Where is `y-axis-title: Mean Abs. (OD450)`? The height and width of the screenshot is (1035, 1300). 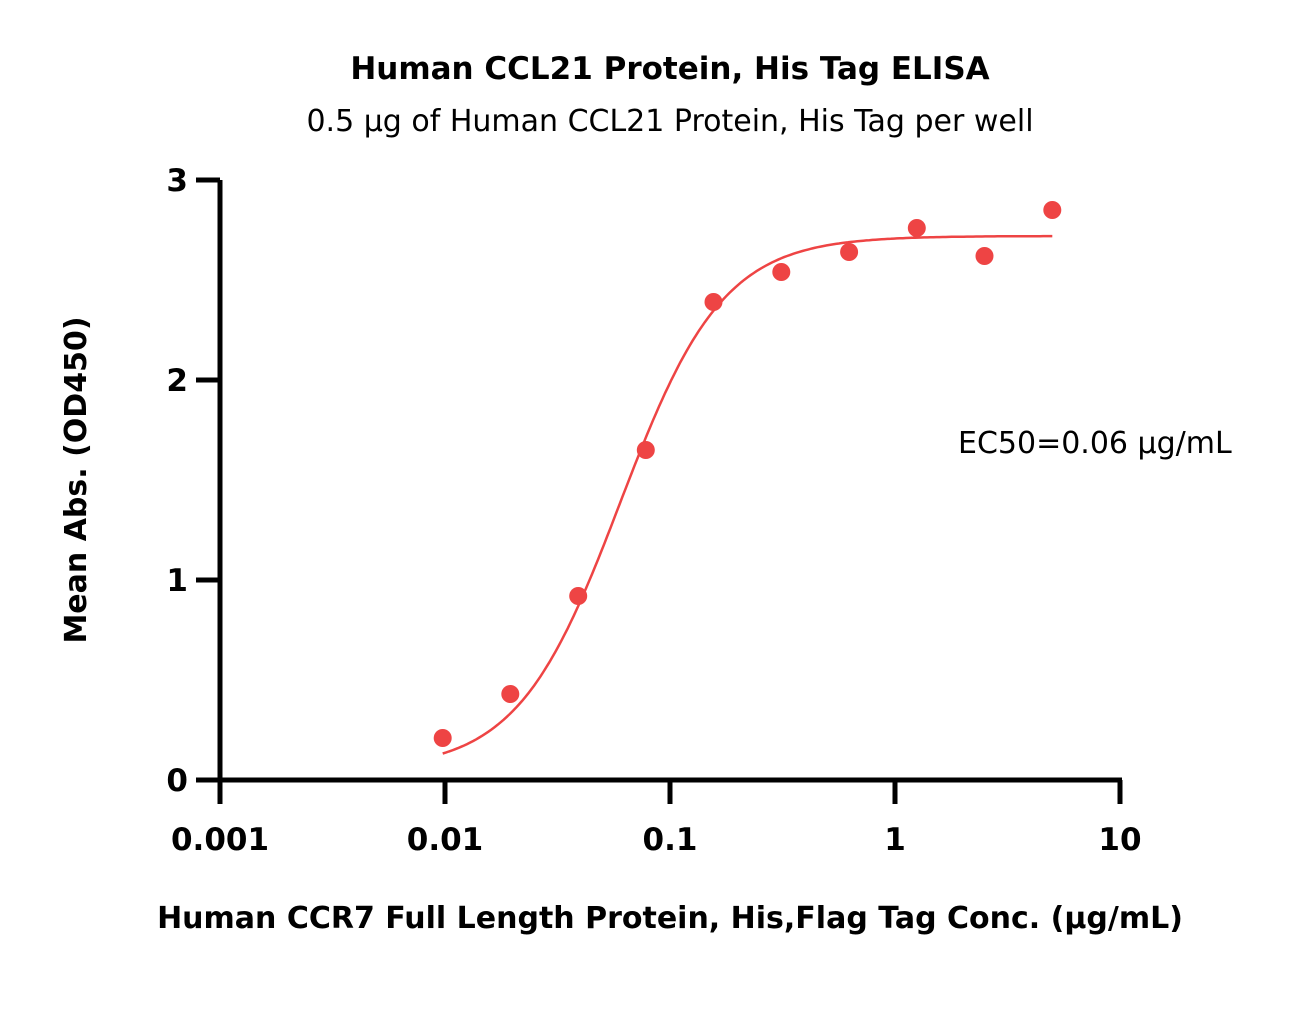
y-axis-title: Mean Abs. (OD450) is located at coordinates (76, 479).